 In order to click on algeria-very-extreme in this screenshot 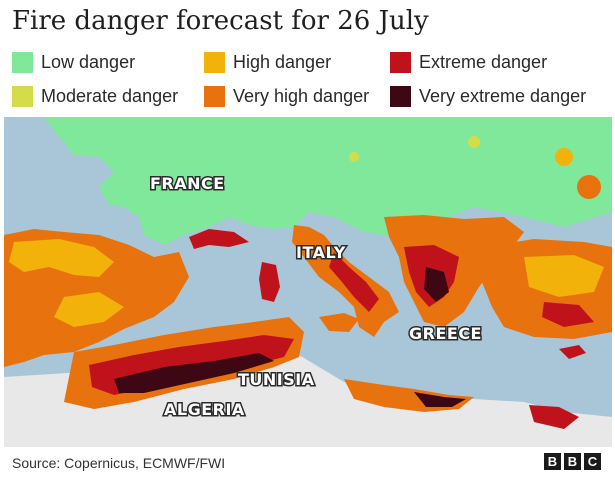, I will do `click(194, 373)`.